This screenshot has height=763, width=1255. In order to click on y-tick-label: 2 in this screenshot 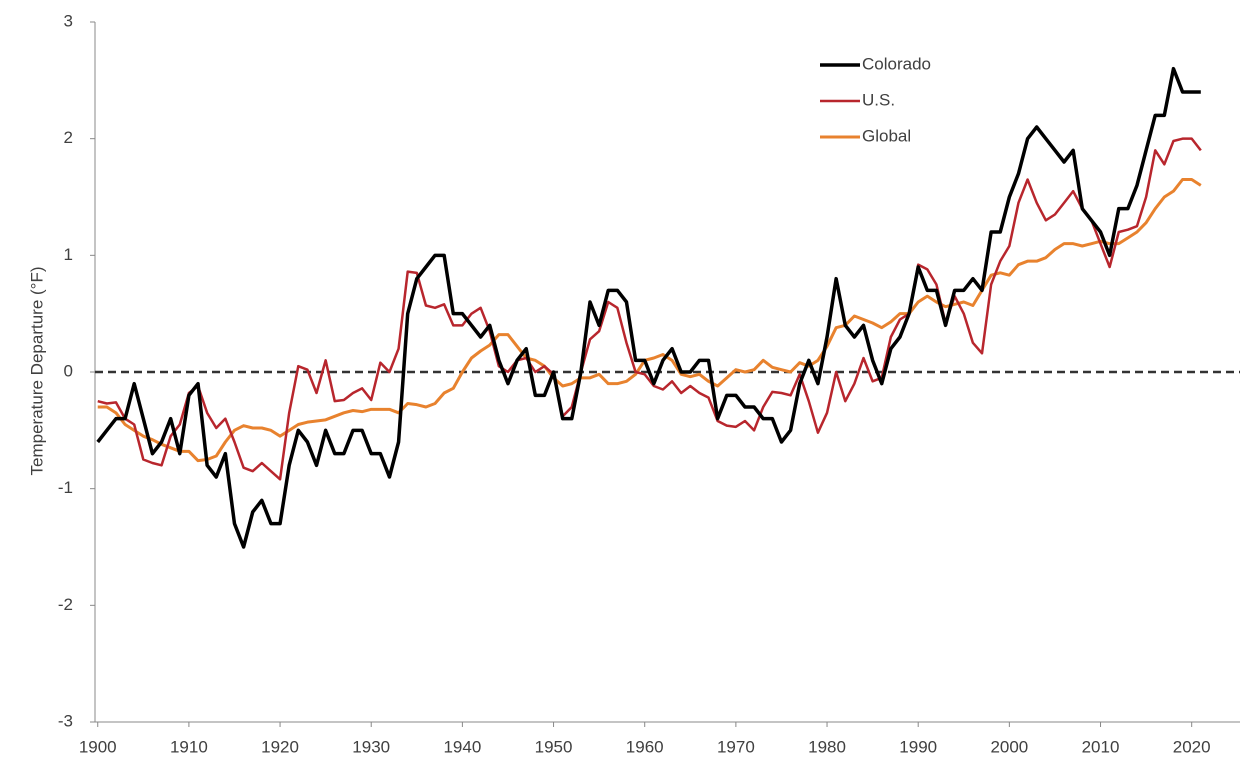, I will do `click(68, 137)`.